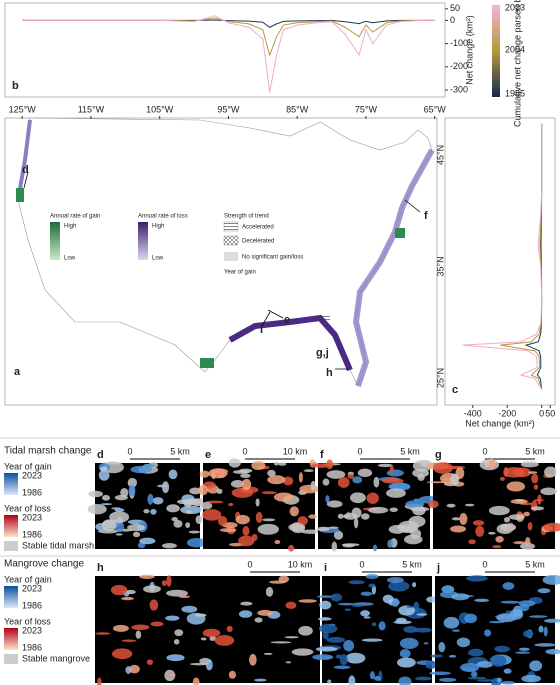 The height and width of the screenshot is (685, 560). What do you see at coordinates (440, 378) in the screenshot?
I see `lat-label: 25°N` at bounding box center [440, 378].